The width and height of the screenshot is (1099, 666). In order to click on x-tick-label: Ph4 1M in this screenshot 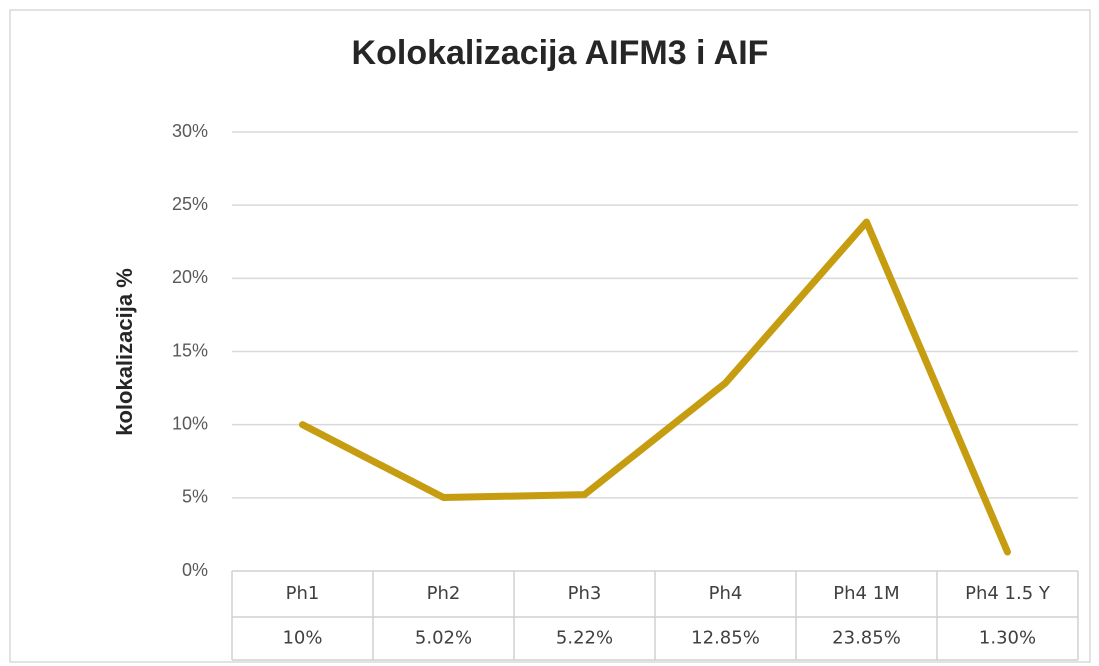, I will do `click(866, 593)`.